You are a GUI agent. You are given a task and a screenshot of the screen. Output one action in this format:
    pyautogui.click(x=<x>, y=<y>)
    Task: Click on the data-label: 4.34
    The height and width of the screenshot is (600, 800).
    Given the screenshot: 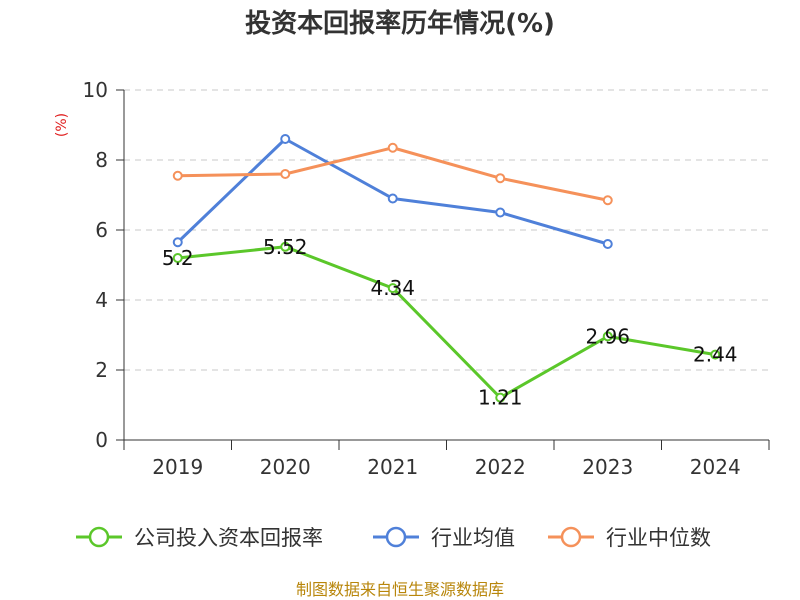 What is the action you would take?
    pyautogui.click(x=392, y=288)
    